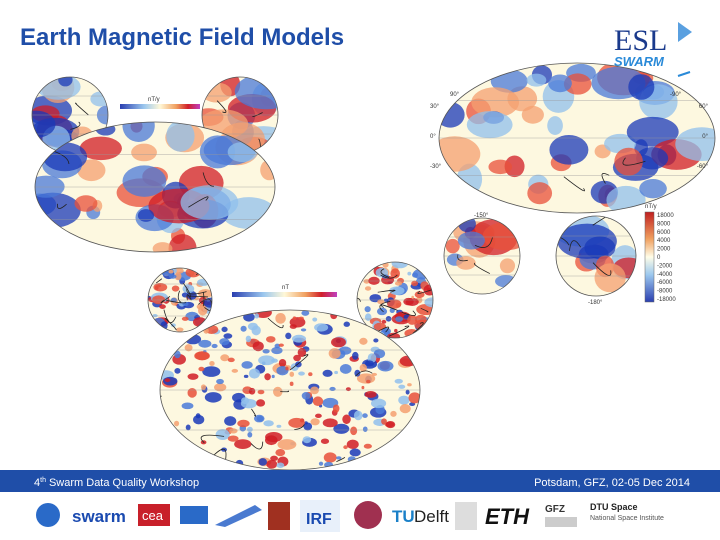 This screenshot has height=540, width=720. What do you see at coordinates (639, 61) in the screenshot?
I see `logo-sub: SWARM` at bounding box center [639, 61].